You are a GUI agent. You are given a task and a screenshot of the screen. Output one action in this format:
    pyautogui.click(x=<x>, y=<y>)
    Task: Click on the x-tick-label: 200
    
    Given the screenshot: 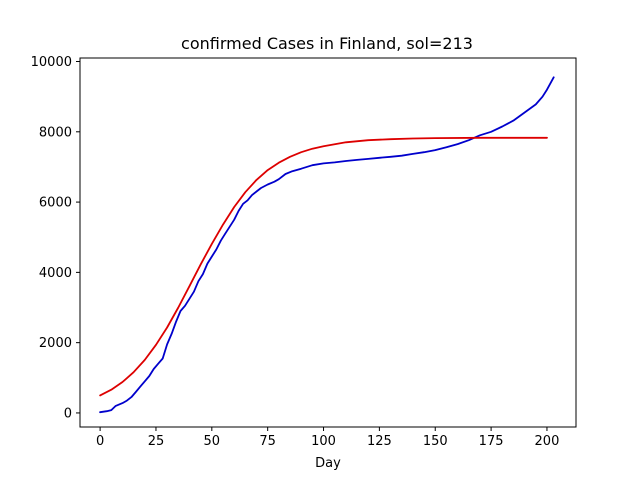 What is the action you would take?
    pyautogui.click(x=547, y=441)
    